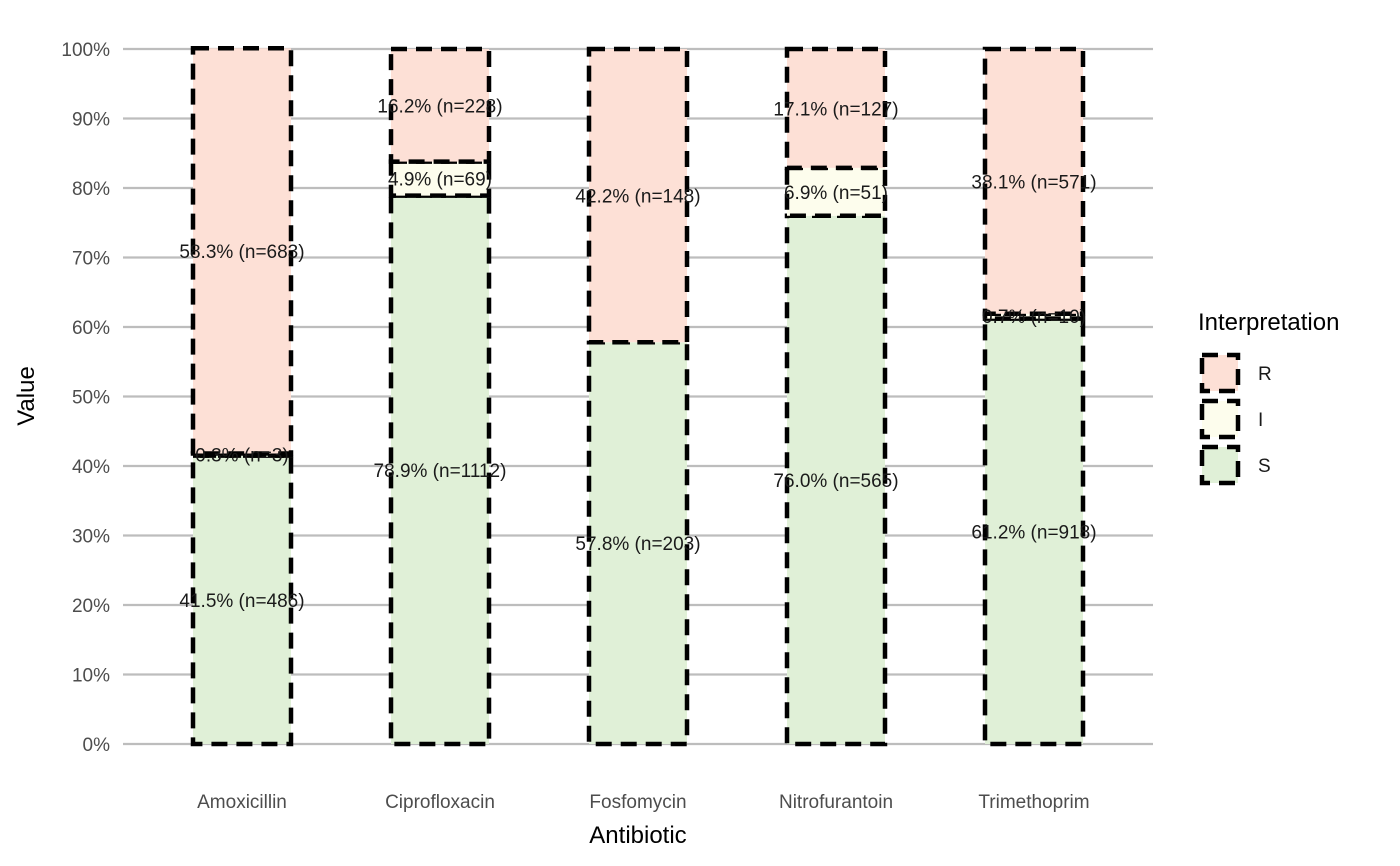 This screenshot has width=1400, height=866. What do you see at coordinates (440, 802) in the screenshot?
I see `x-tick-label: Ciprofloxacin` at bounding box center [440, 802].